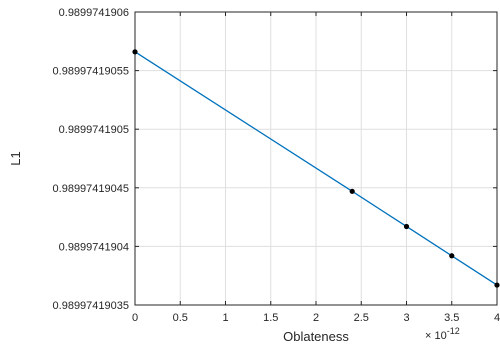 The width and height of the screenshot is (500, 350). I want to click on y-tick-label: 0.98997419055, so click(91, 72).